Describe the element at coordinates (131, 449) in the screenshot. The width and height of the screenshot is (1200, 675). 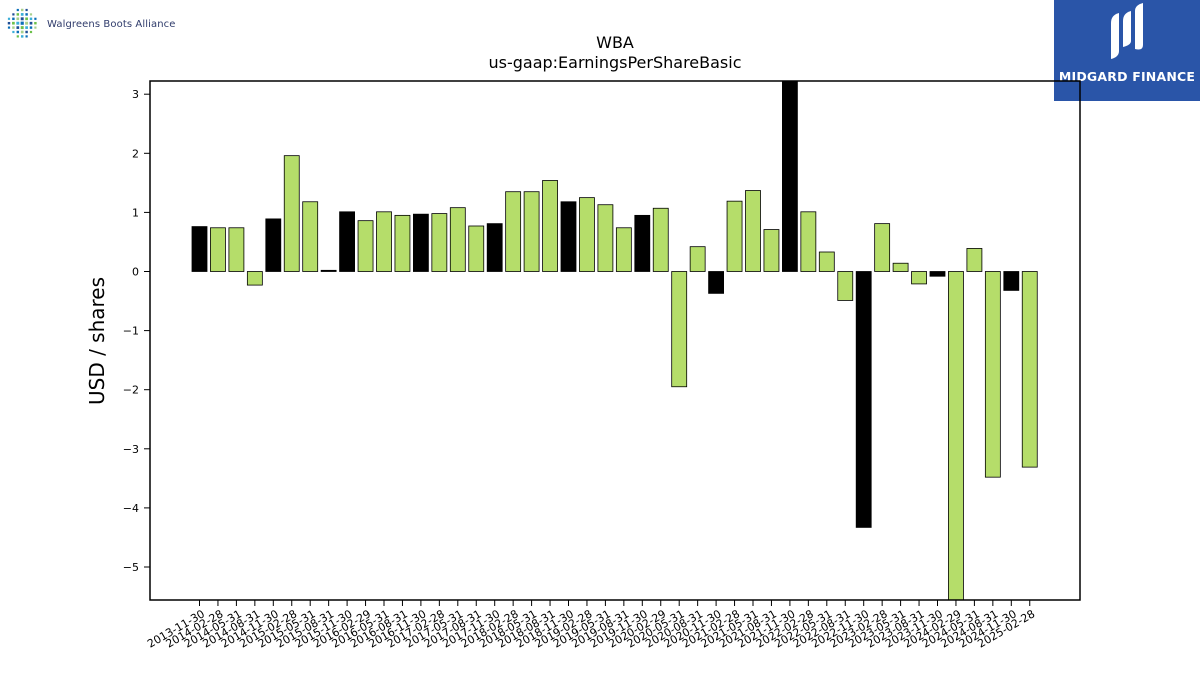
I see `y-tick-label: −3` at that location.